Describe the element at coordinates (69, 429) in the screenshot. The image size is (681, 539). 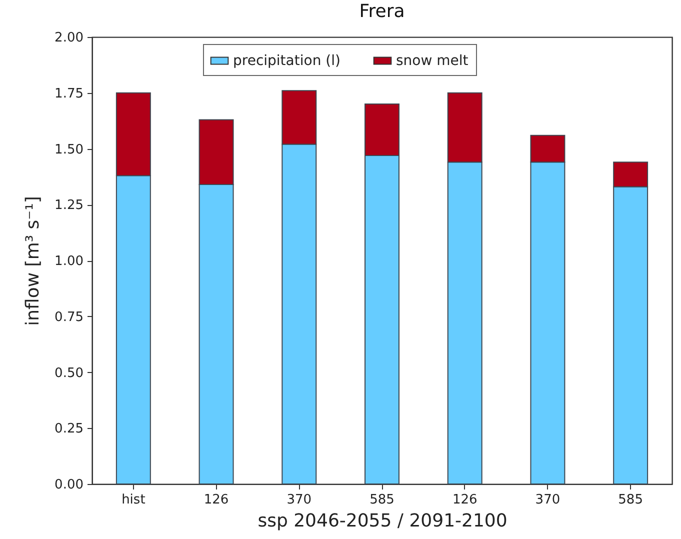
I see `y-tick-label: 0.25` at that location.